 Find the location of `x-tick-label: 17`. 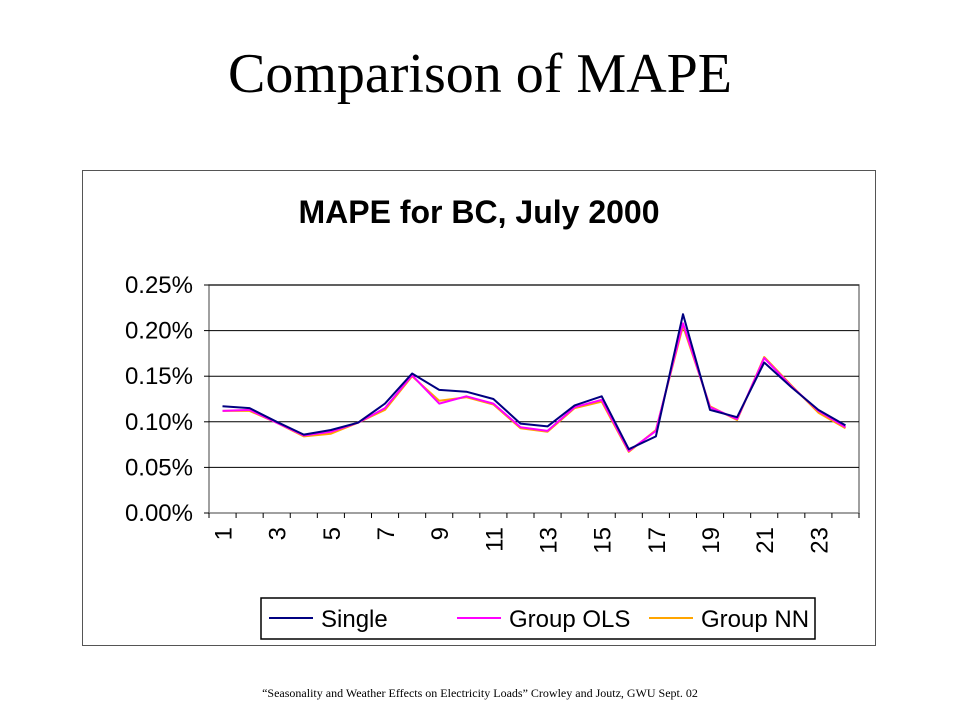

x-tick-label: 17 is located at coordinates (657, 540).